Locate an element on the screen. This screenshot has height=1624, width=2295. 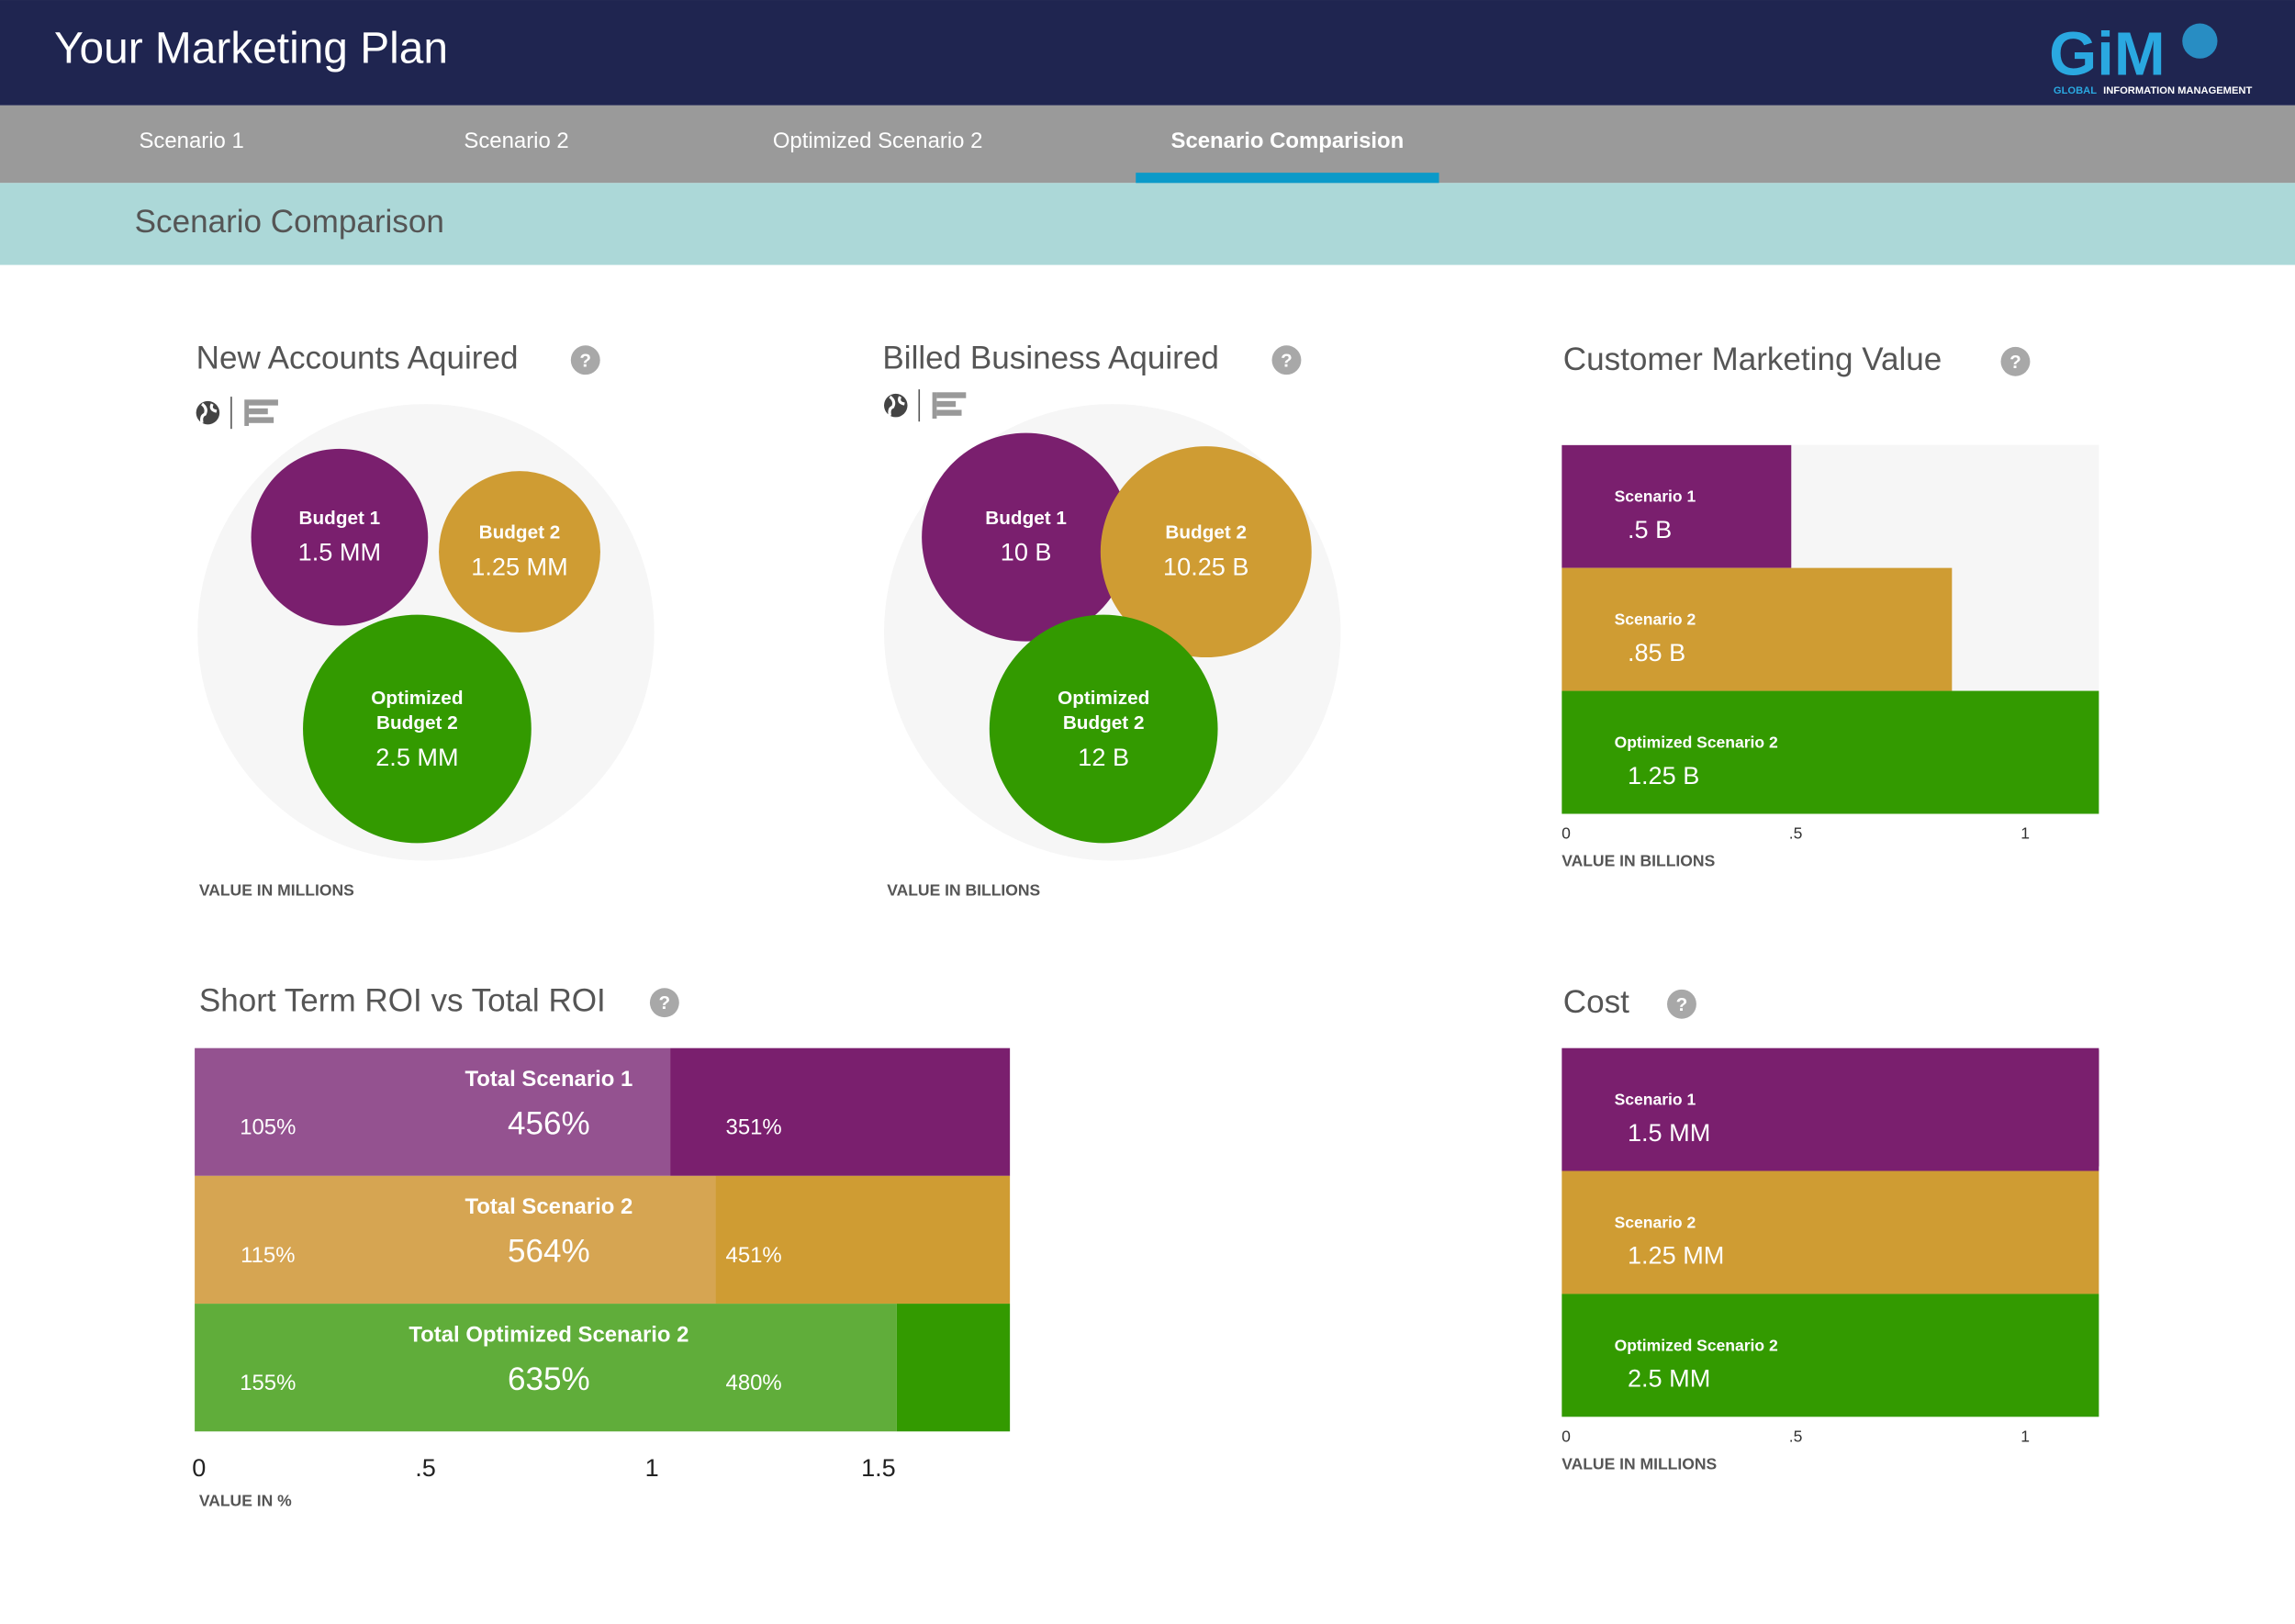
section-band is located at coordinates (1147, 224).